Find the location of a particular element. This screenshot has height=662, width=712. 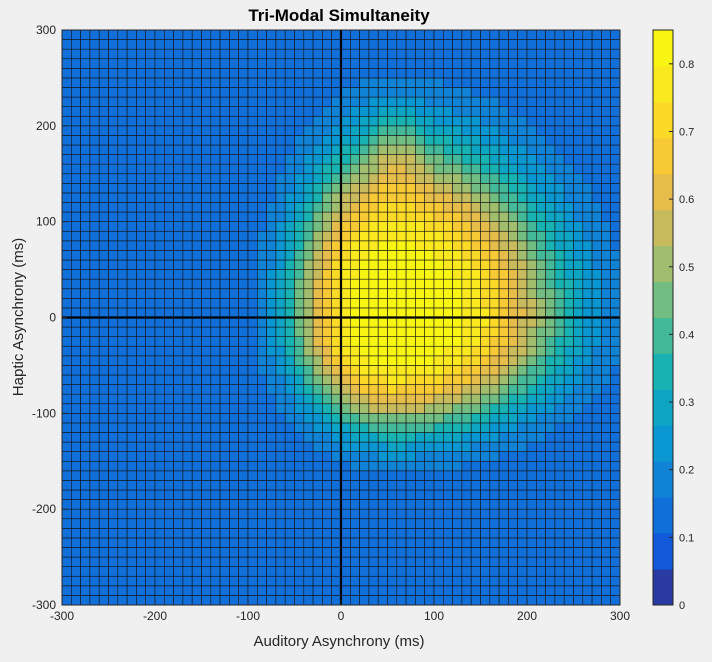

y-tick-label: 300 is located at coordinates (46, 30).